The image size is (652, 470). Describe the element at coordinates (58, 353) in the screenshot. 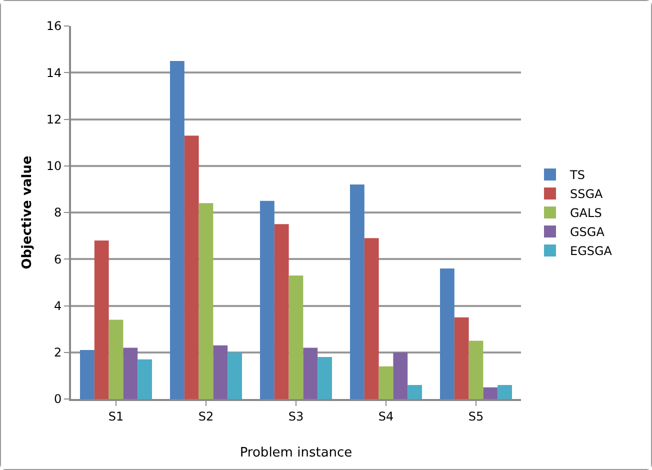

I see `y-tick-label: 2` at that location.